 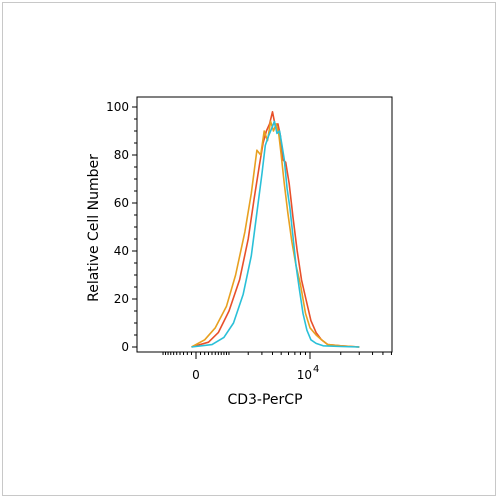 What do you see at coordinates (125, 347) in the screenshot?
I see `y-tick-label: 0` at bounding box center [125, 347].